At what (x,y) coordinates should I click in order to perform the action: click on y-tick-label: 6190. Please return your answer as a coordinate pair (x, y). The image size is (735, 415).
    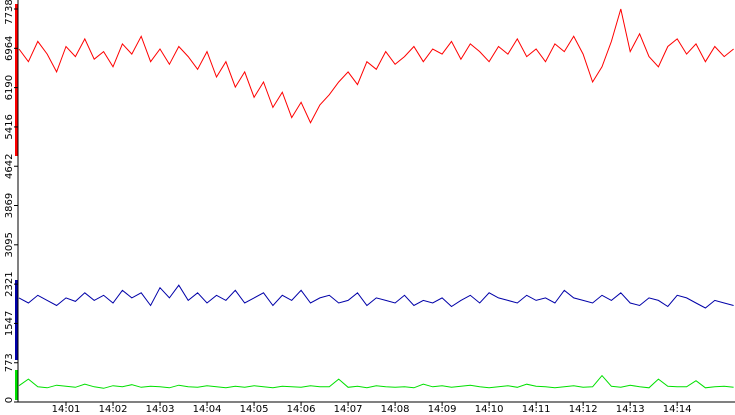
    Looking at the image, I should click on (9, 87).